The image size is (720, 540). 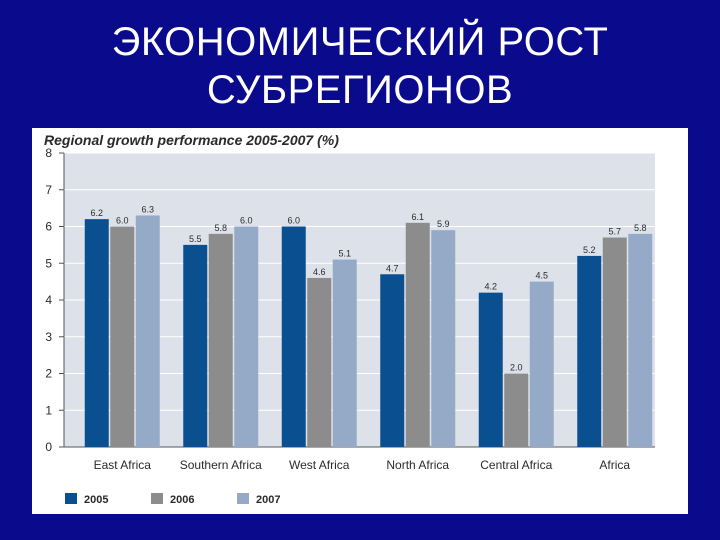 What do you see at coordinates (221, 465) in the screenshot?
I see `x-category-label: Southern Africa` at bounding box center [221, 465].